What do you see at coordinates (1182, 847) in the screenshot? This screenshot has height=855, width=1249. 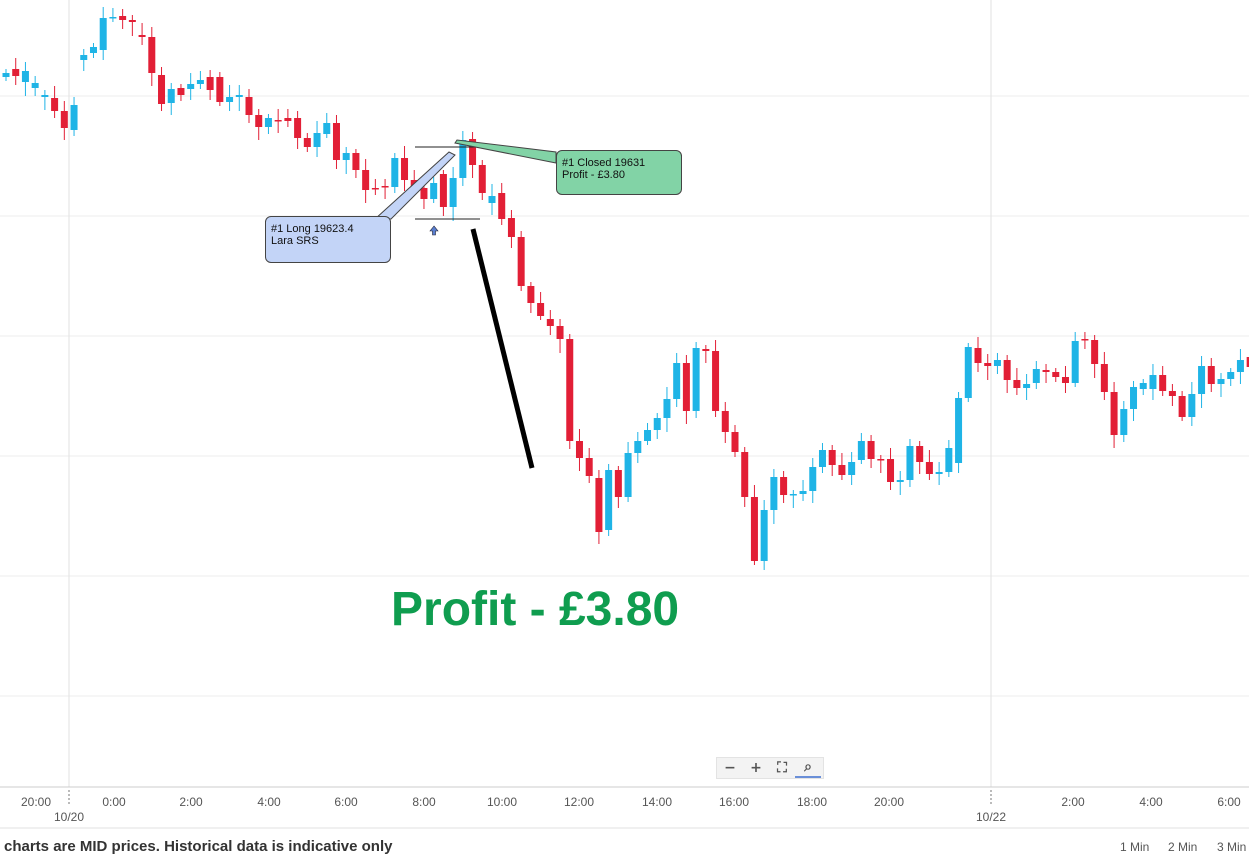 I see `timeframe-2min: 2 Min` at bounding box center [1182, 847].